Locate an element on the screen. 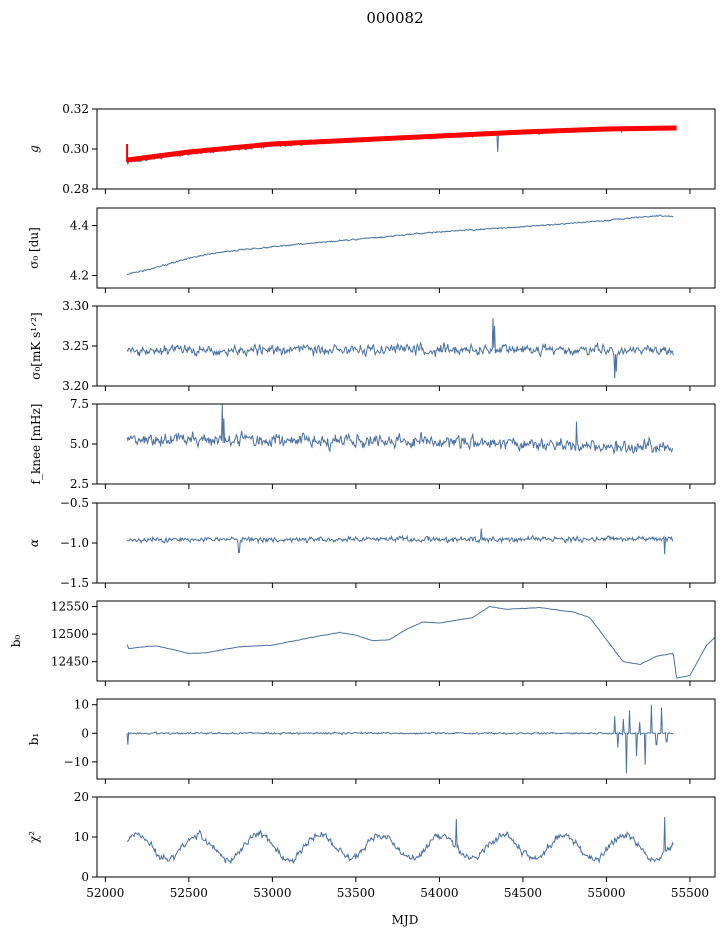  panel-frame-b0 is located at coordinates (406, 641).